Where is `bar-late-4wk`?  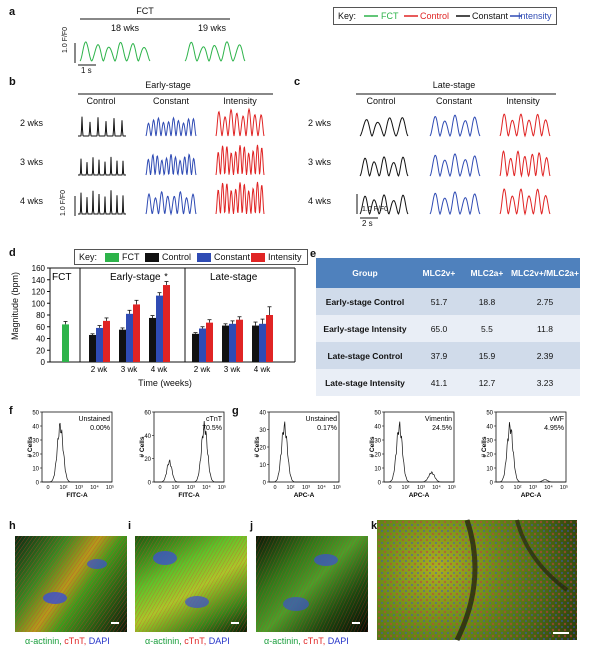
bar-late-4wk is located at coordinates (269, 338).